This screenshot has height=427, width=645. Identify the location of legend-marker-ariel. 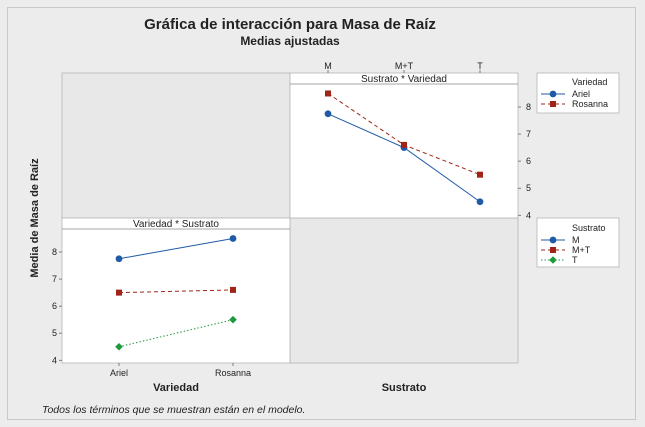
(553, 94).